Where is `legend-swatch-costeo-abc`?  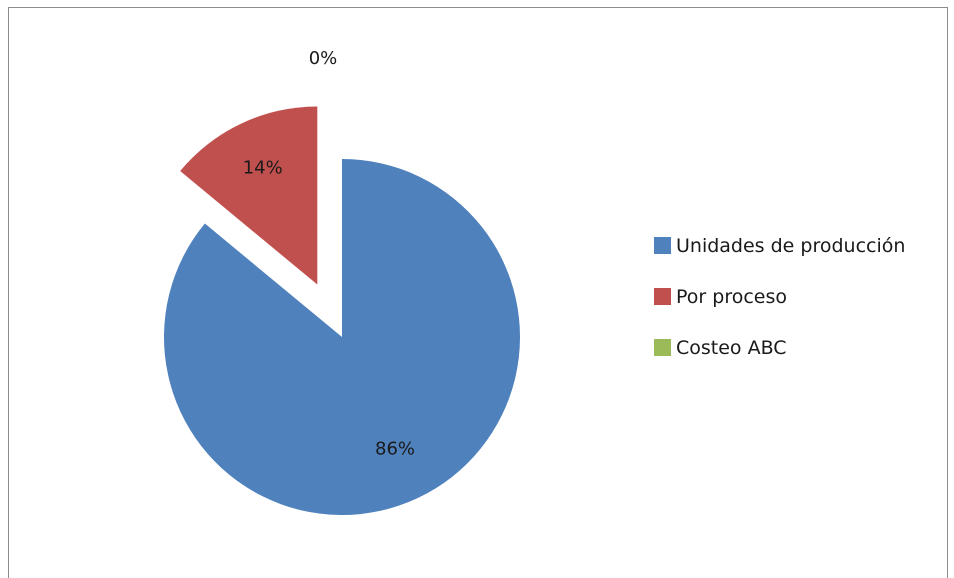 legend-swatch-costeo-abc is located at coordinates (662, 347).